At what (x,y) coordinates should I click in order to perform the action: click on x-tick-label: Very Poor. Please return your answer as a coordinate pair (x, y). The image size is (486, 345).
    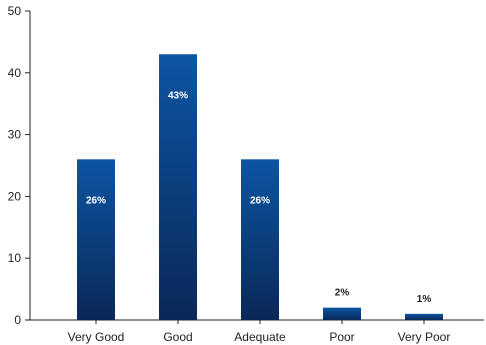
    Looking at the image, I should click on (424, 337).